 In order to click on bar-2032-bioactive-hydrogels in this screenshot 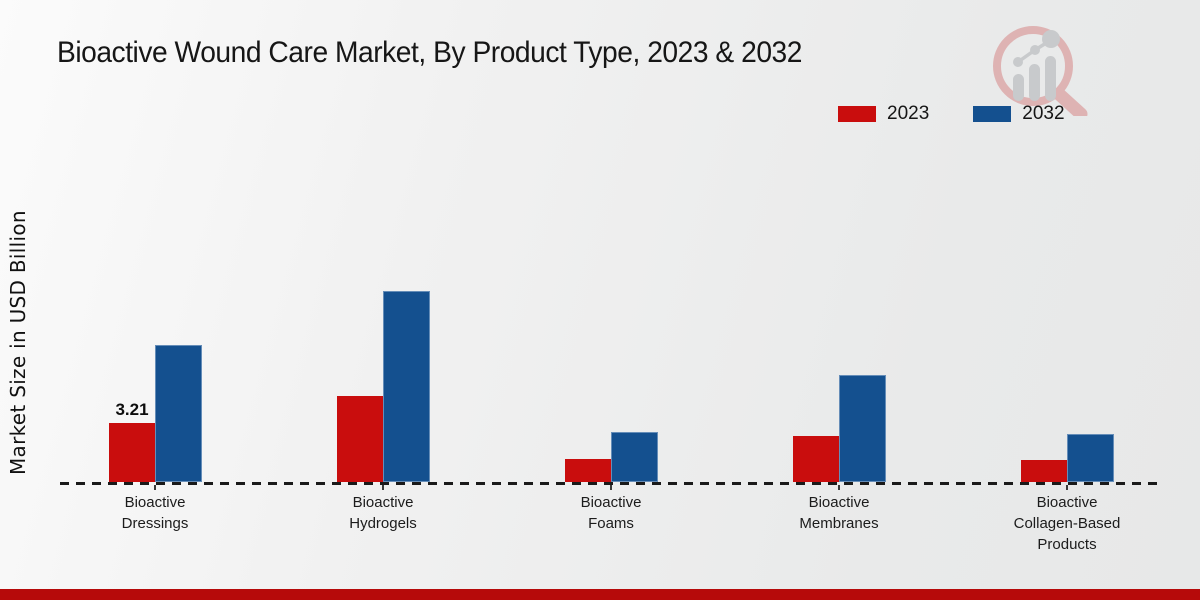, I will do `click(406, 386)`.